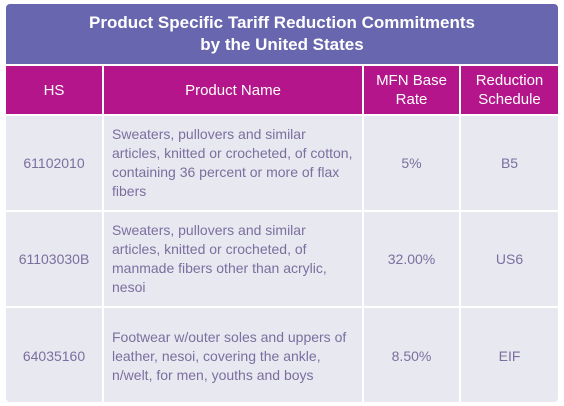 The width and height of the screenshot is (564, 406). I want to click on cell-reduction-schedule: US6, so click(509, 258).